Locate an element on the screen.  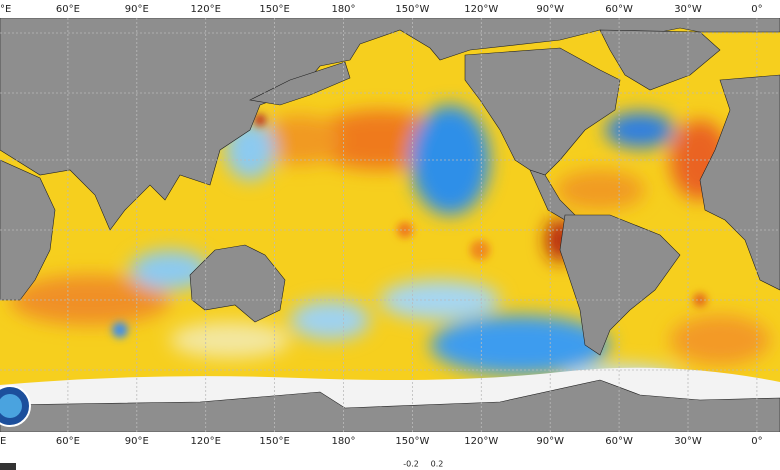
bottom-longitude-label: 90°W is located at coordinates (550, 441).